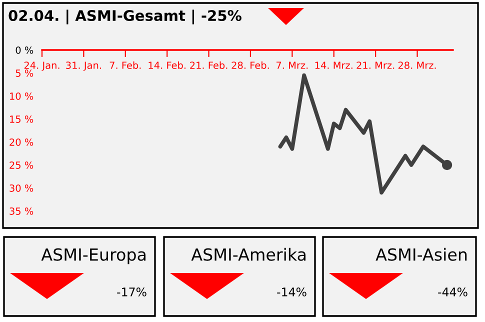  What do you see at coordinates (22, 165) in the screenshot?
I see `y-tick-label: 25 %` at bounding box center [22, 165].